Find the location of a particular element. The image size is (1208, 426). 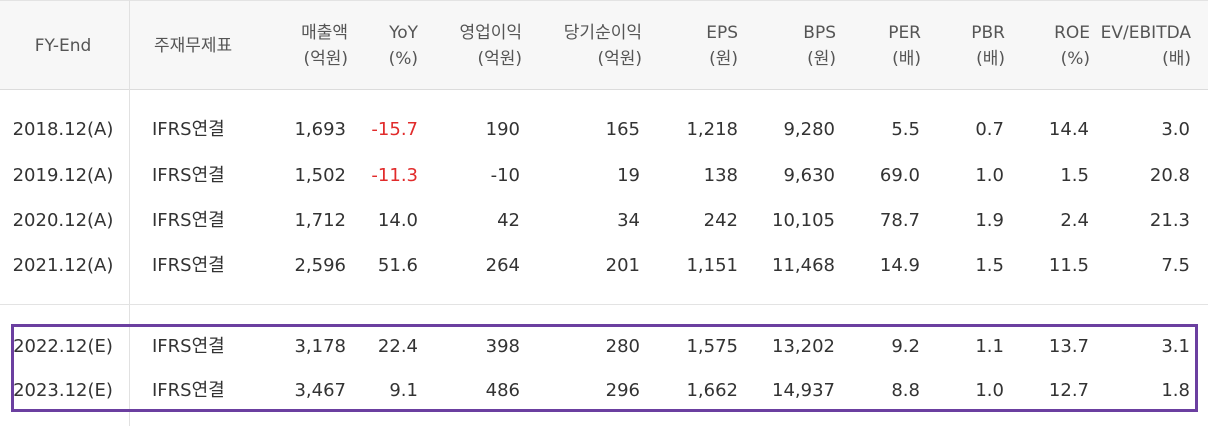

ev-ebitda-header: EV/EBITDA (배) is located at coordinates (1140, 46).